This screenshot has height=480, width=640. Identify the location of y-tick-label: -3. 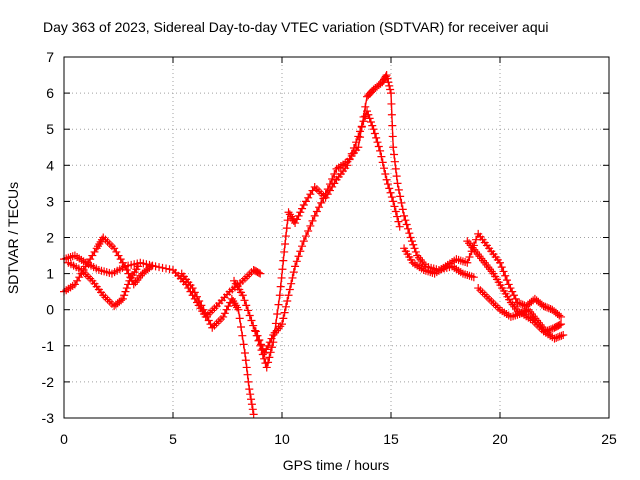
(48, 418).